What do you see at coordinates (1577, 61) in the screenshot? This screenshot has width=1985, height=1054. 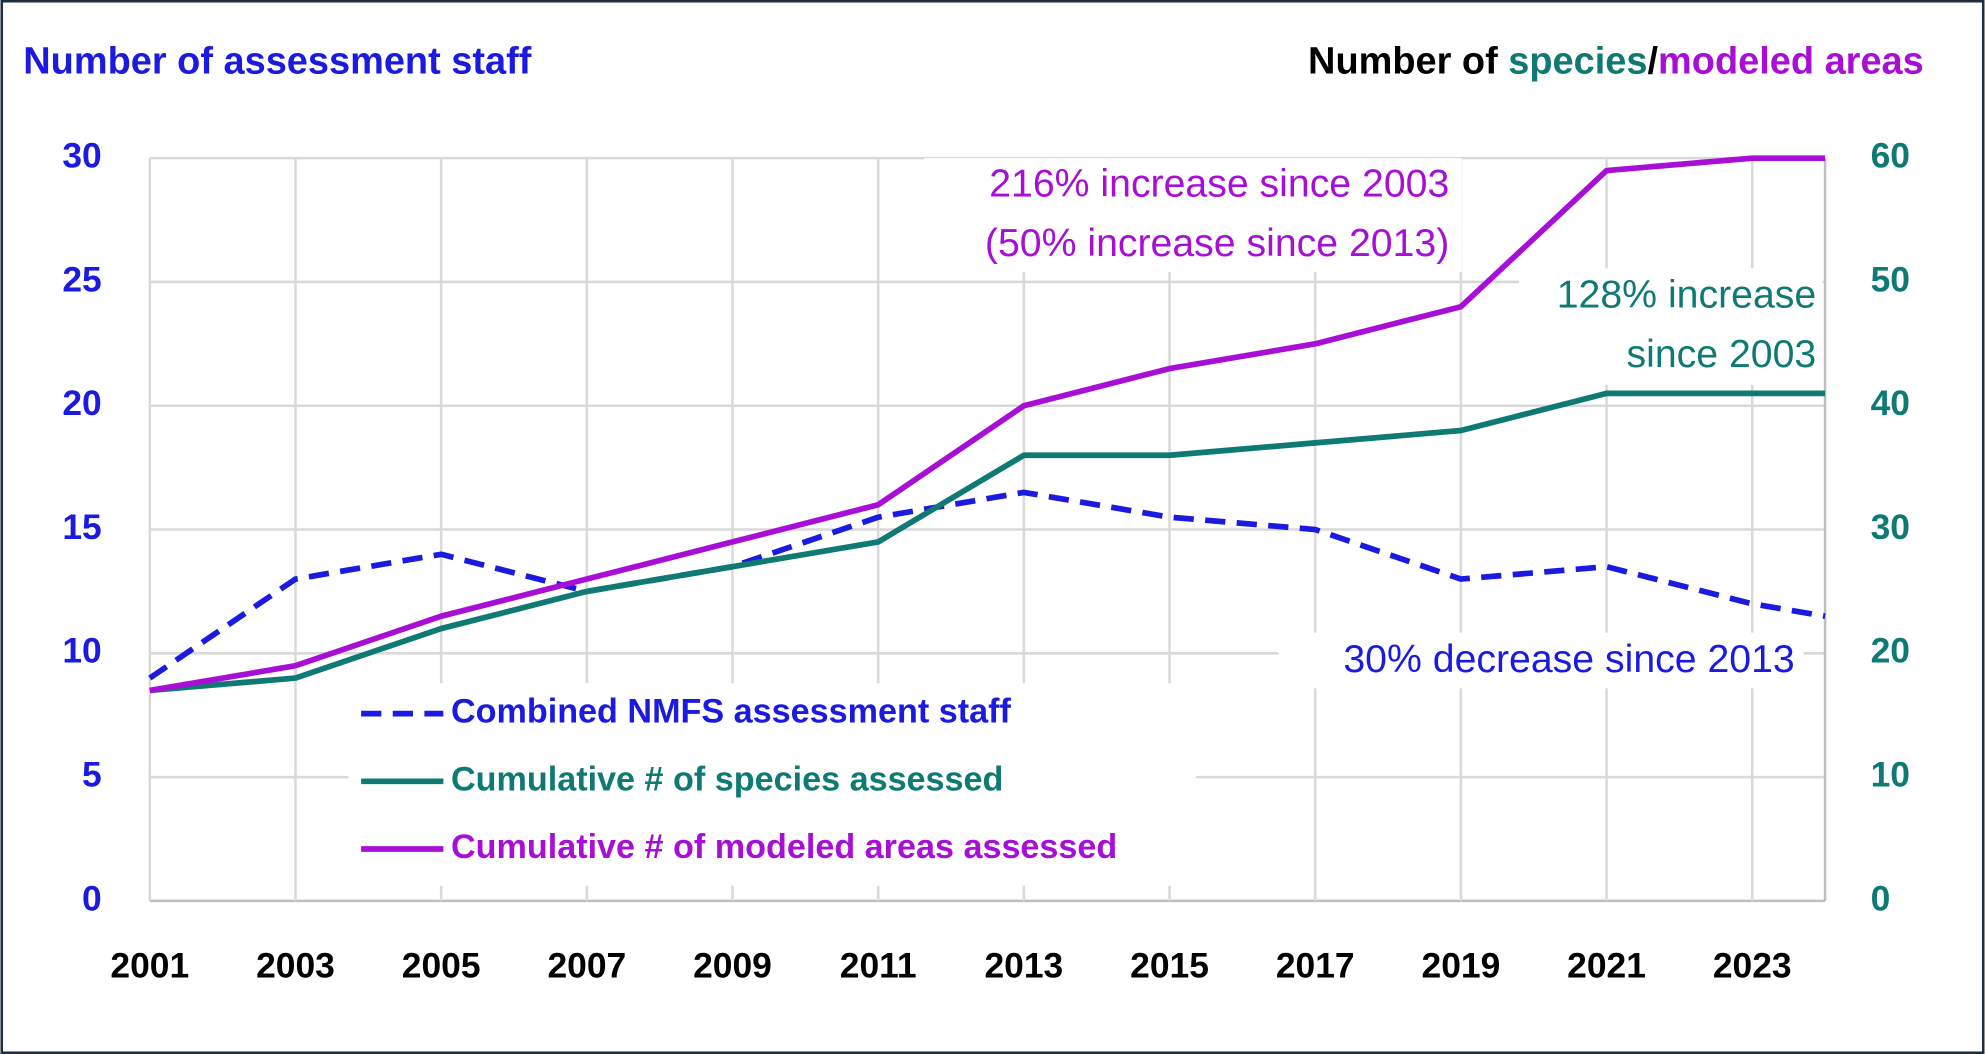 I see `y2-title-part: species` at bounding box center [1577, 61].